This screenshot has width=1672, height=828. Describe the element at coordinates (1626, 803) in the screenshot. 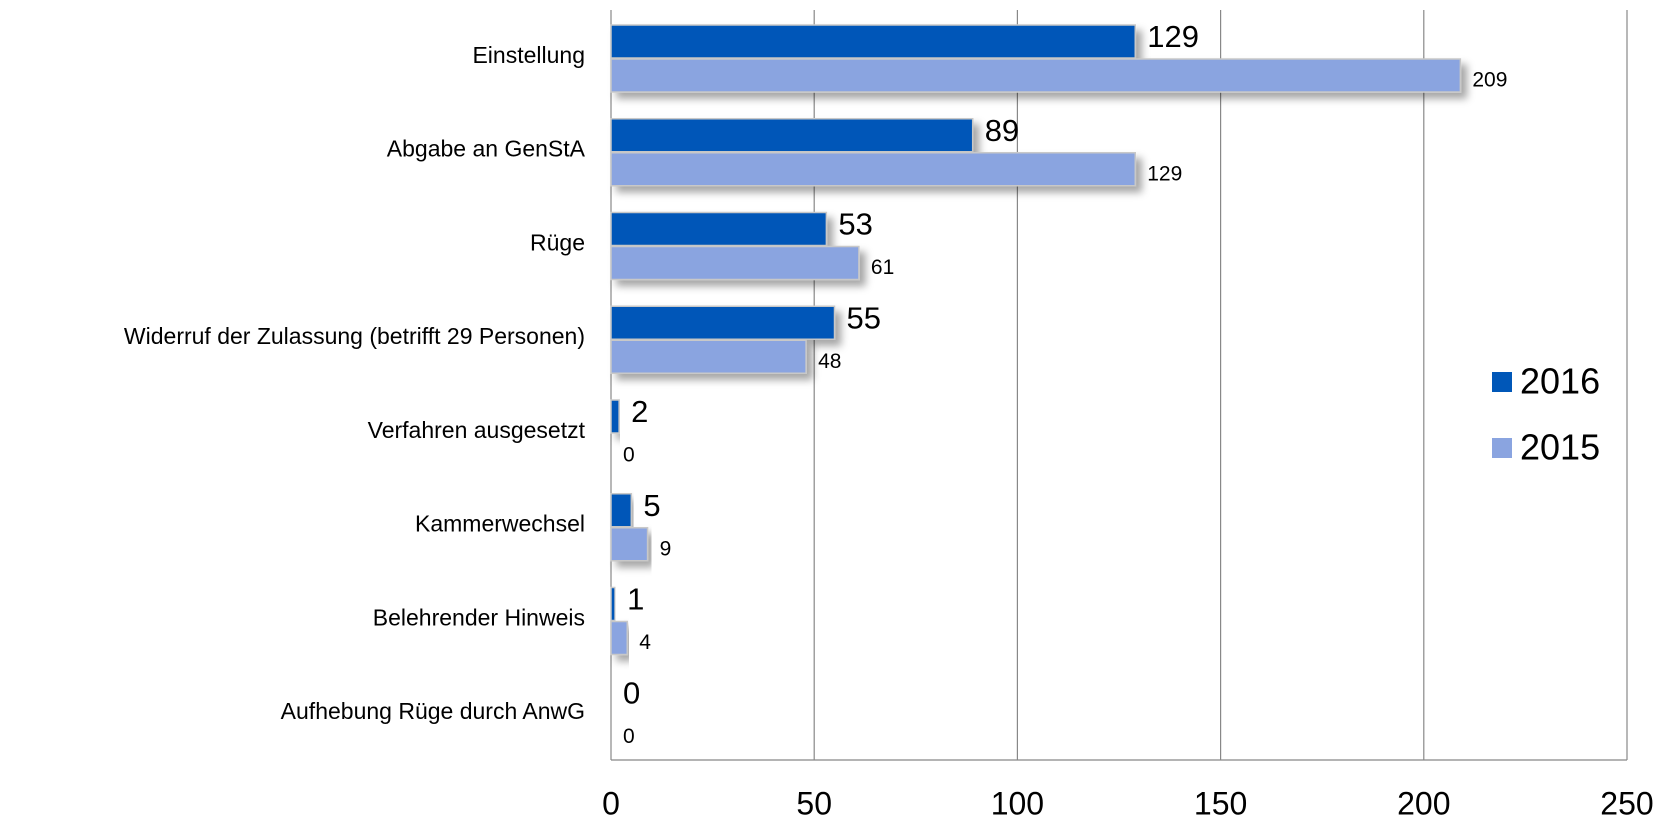

I see `x-tick-label: 250` at that location.